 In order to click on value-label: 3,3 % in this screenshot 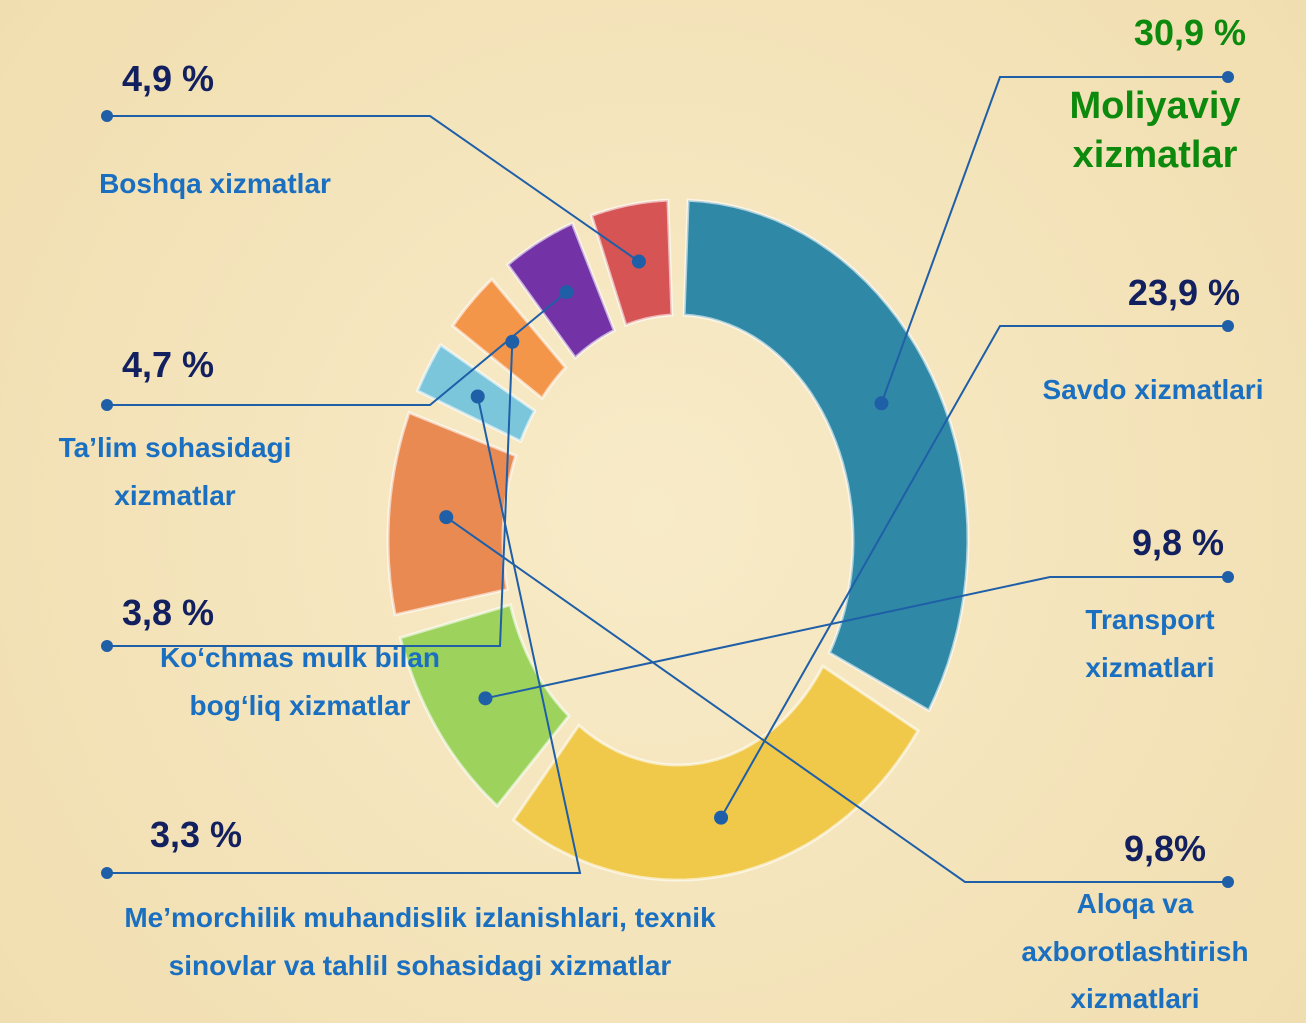, I will do `click(196, 834)`.